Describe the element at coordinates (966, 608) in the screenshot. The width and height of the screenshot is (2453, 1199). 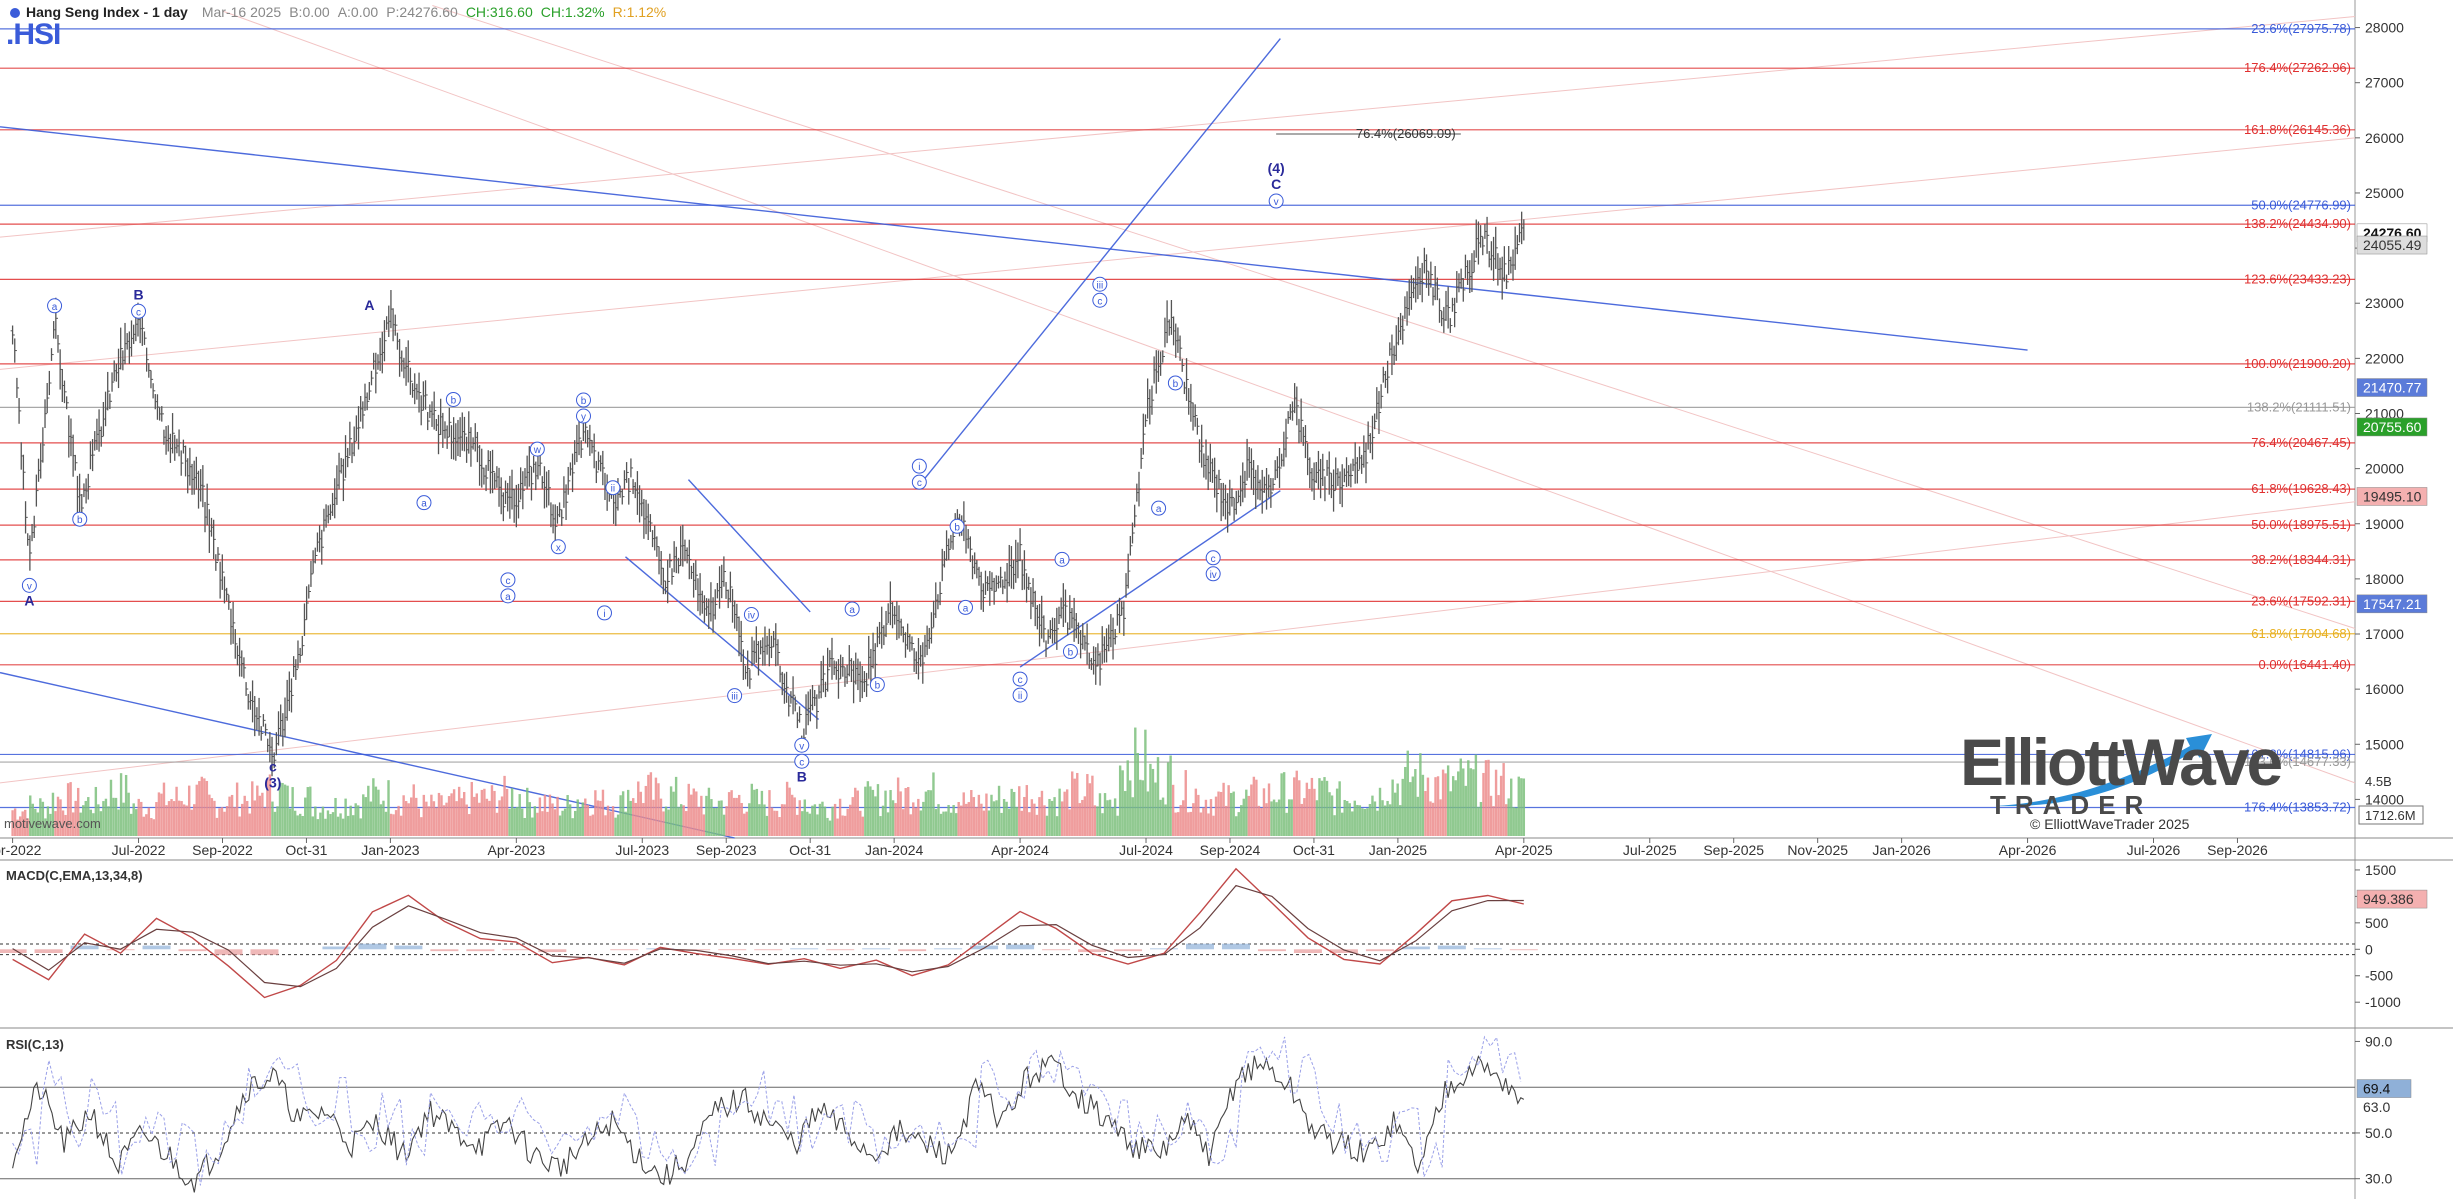
I see `wave-label-29: a` at that location.